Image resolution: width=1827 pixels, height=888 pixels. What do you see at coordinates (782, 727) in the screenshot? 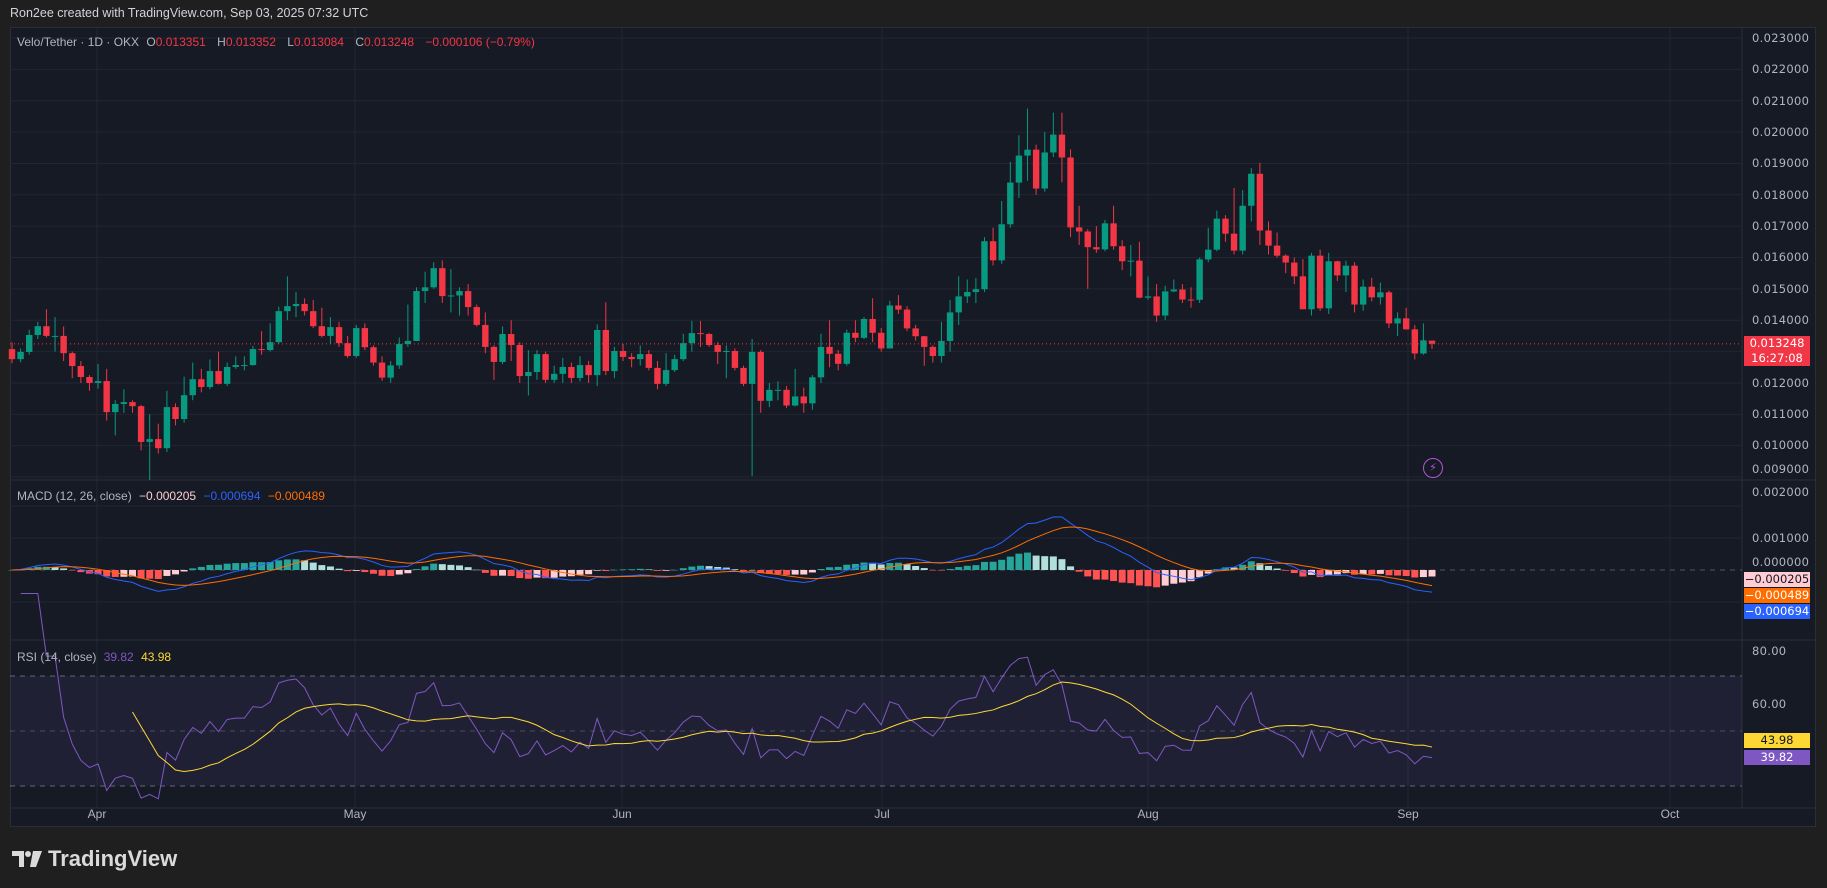
I see `rsi-ma-line` at bounding box center [782, 727].